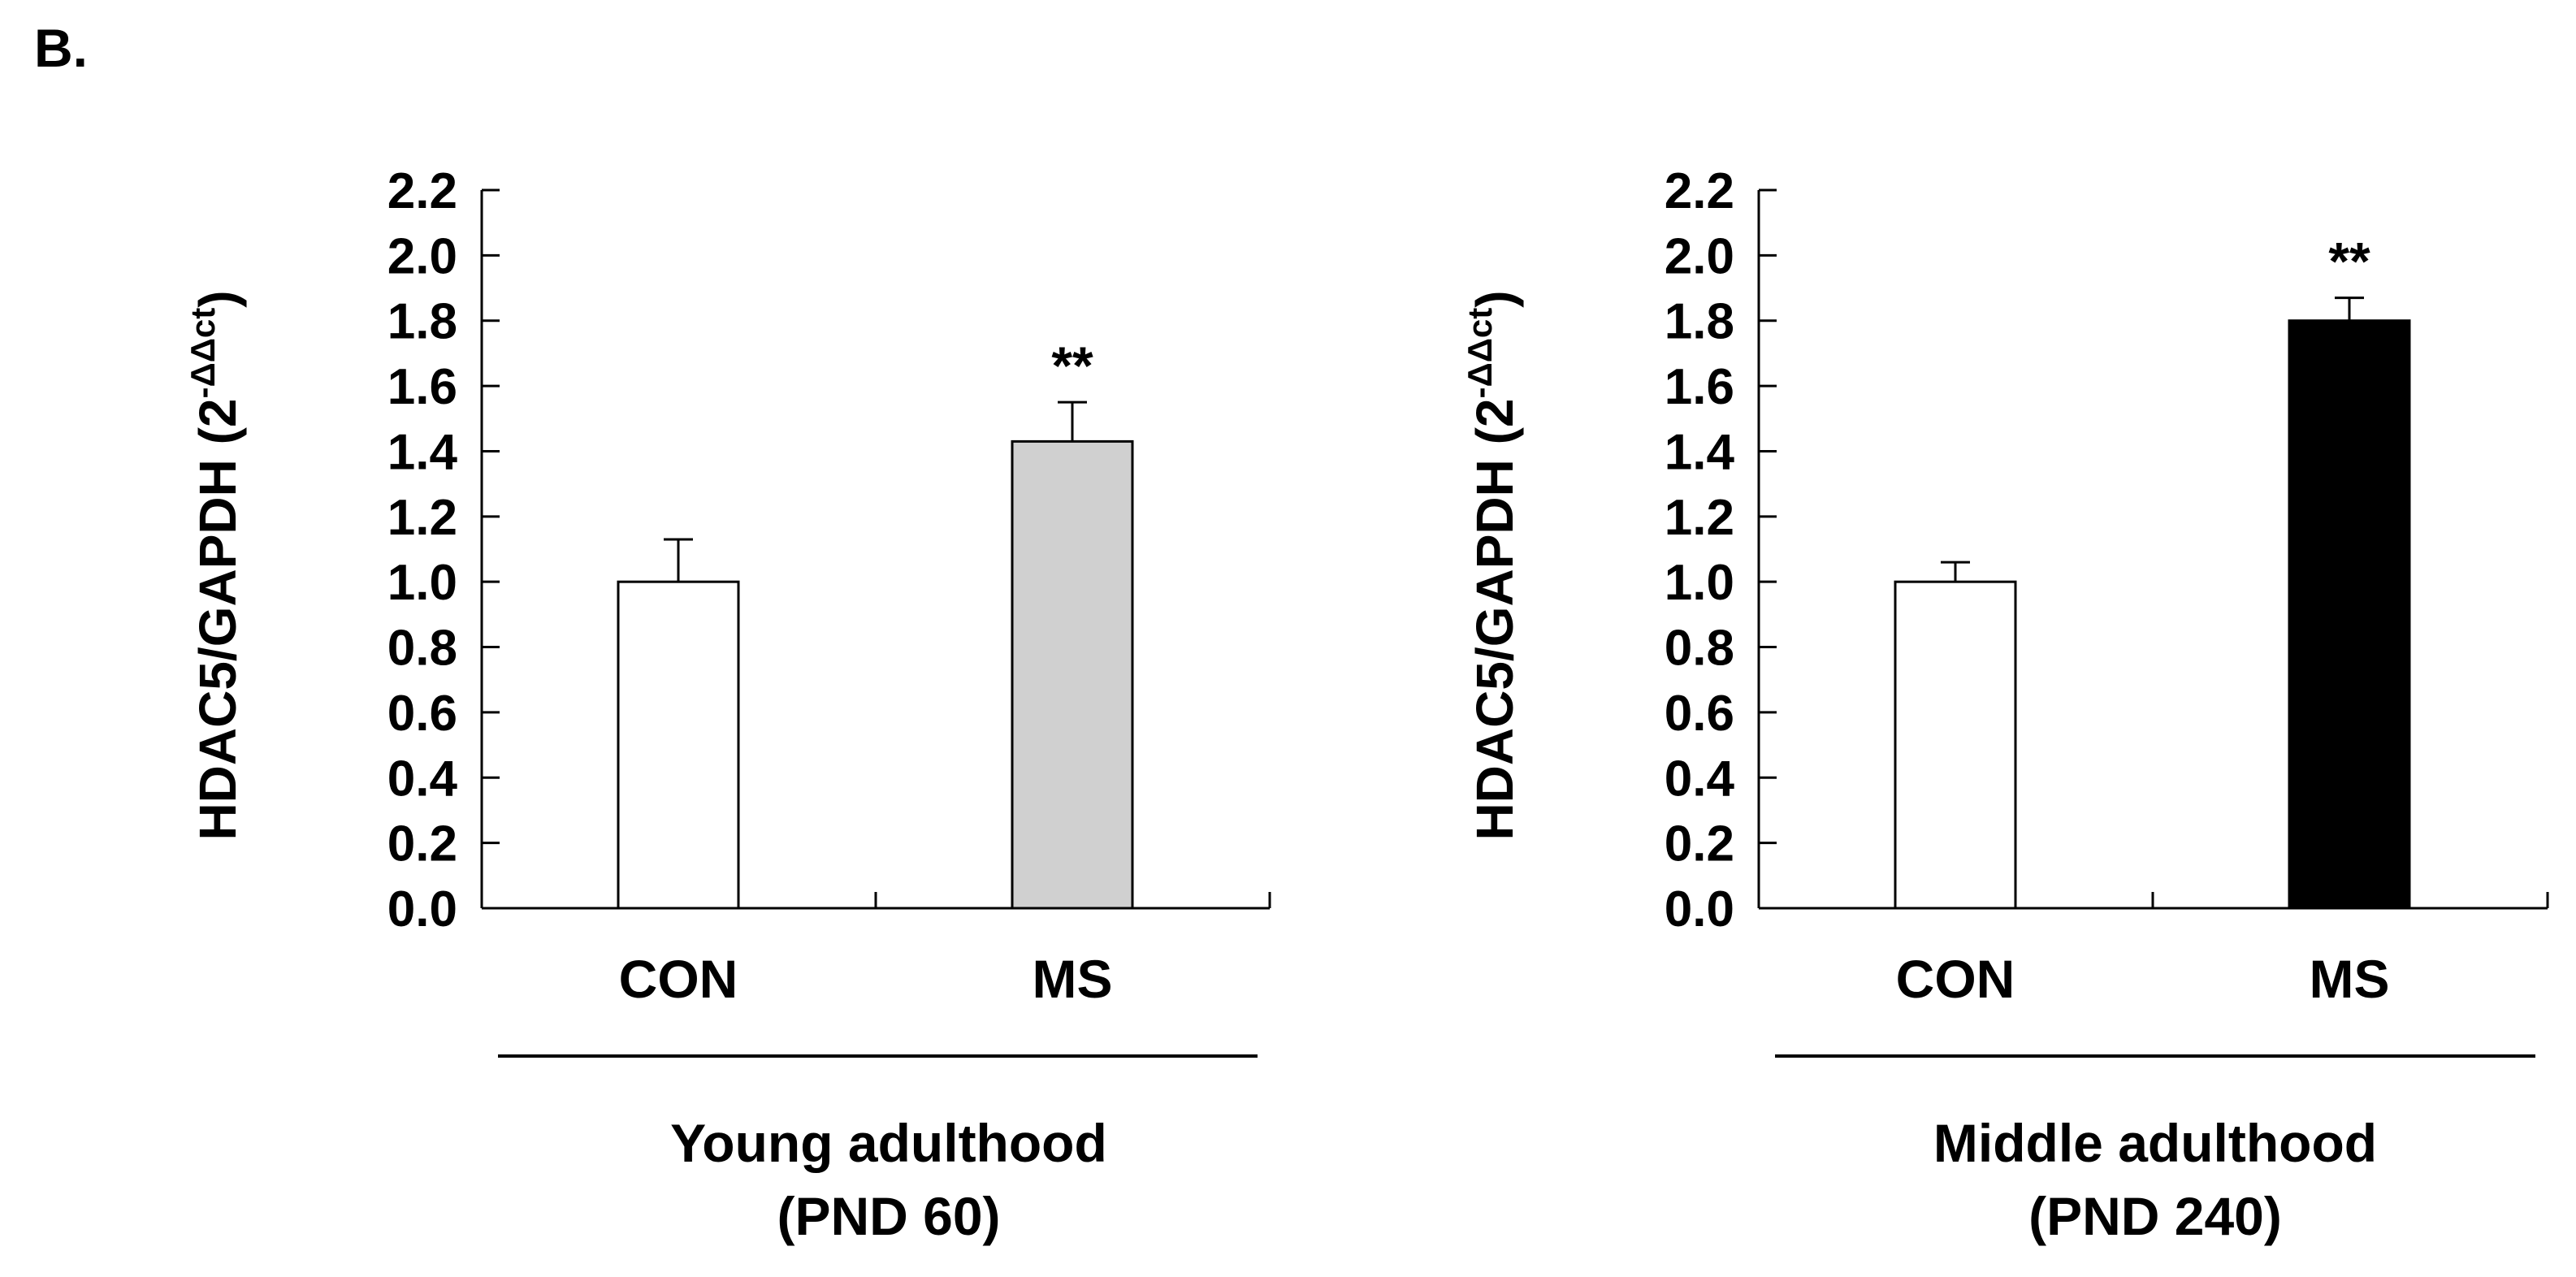  I want to click on group-label-line2: (PND 240), so click(2155, 1216).